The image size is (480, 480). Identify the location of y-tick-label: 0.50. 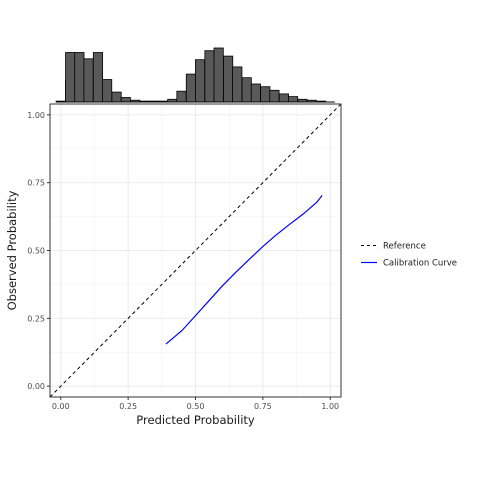
(36, 251).